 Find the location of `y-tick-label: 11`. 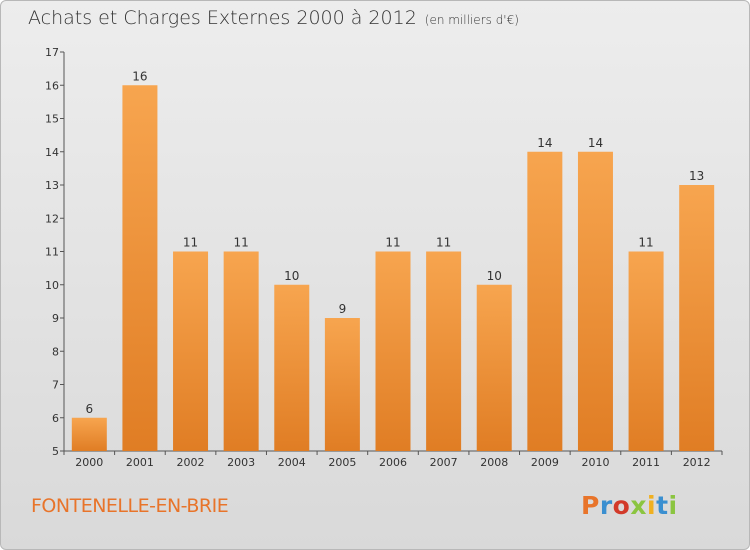

y-tick-label: 11 is located at coordinates (52, 252).